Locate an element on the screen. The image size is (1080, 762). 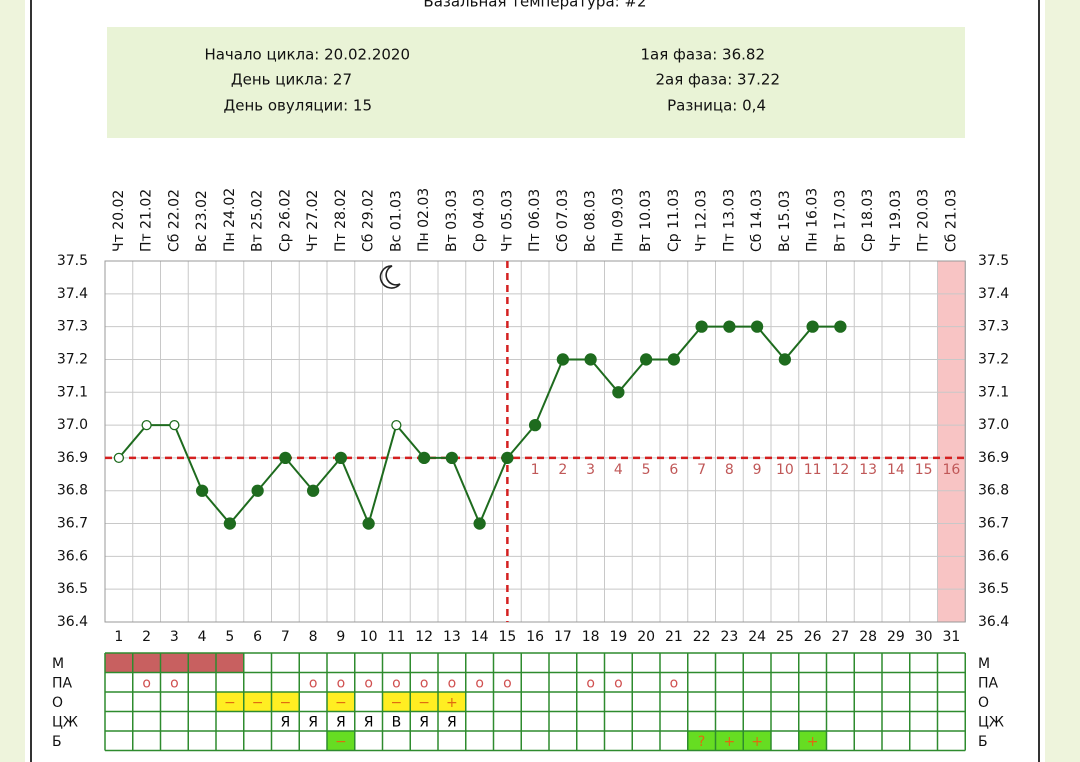
date-label: Вс 01.03 is located at coordinates (396, 221).